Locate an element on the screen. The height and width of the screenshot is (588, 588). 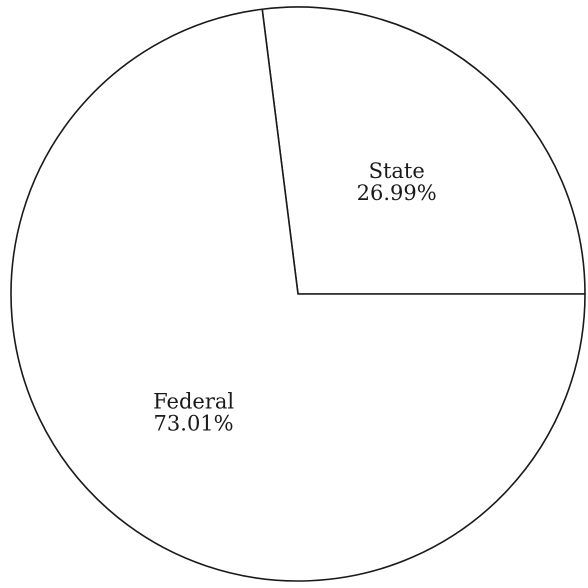
pie-label-state: State 26.99% is located at coordinates (397, 182).